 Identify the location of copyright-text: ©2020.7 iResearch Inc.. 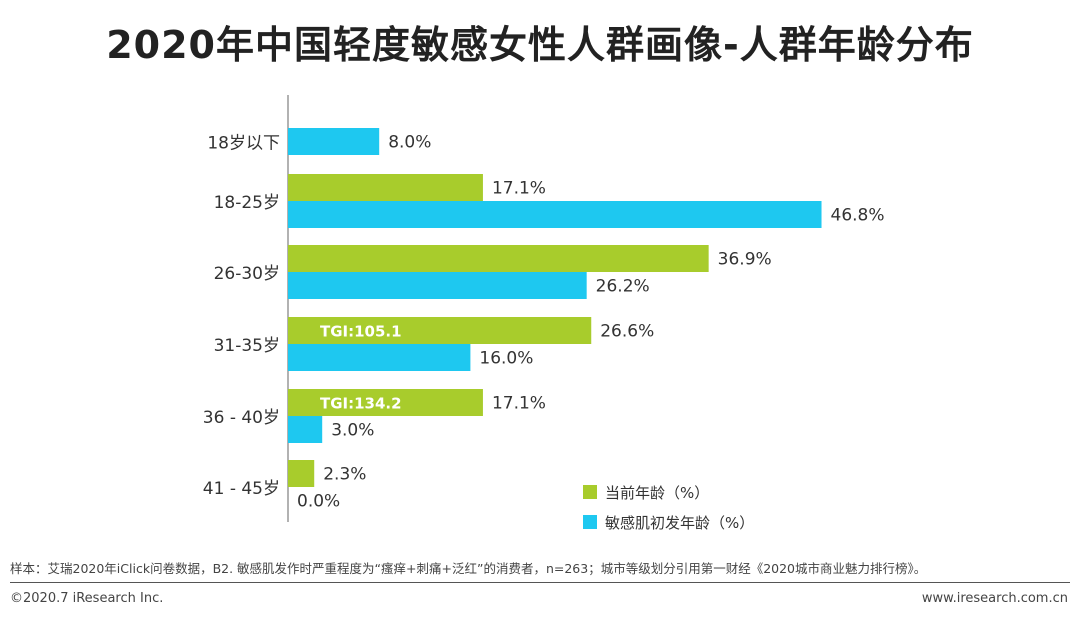
(87, 598).